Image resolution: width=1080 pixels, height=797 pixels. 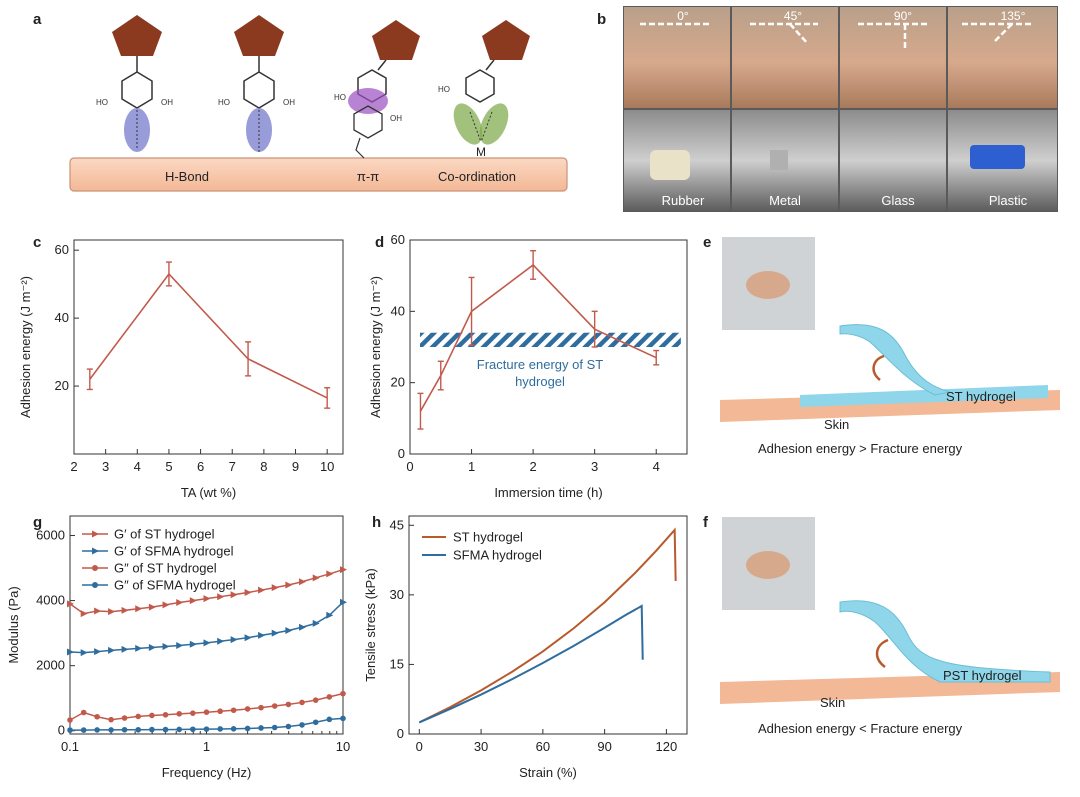 What do you see at coordinates (397, 594) in the screenshot?
I see `y-tick-label: 30` at bounding box center [397, 594].